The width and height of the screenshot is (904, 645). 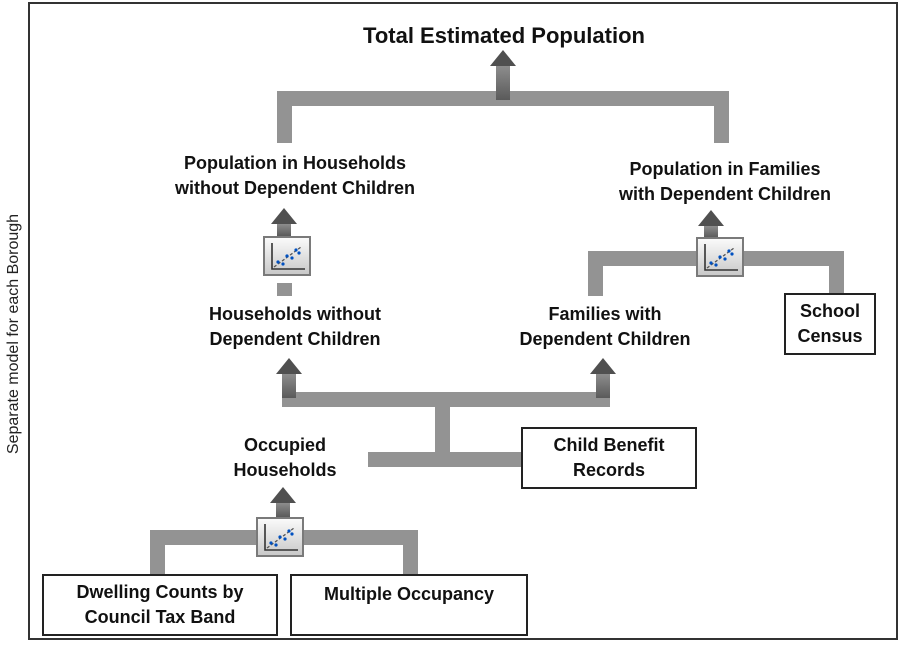 I want to click on connector-top-right-leg, so click(x=721, y=117).